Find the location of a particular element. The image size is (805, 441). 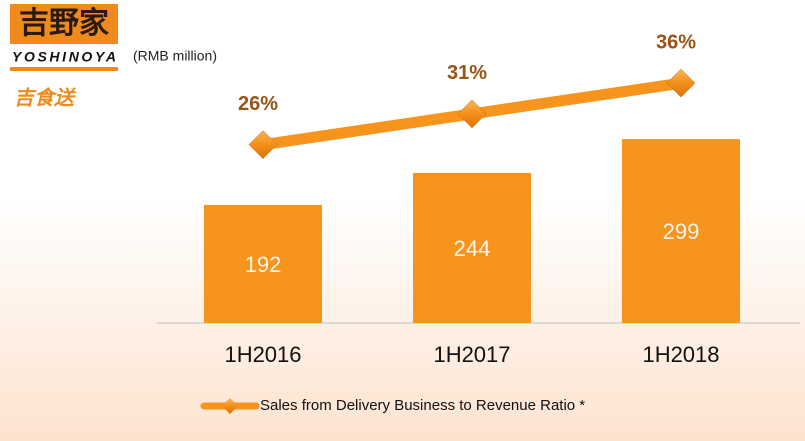

logo-brand: YOSHINOYA is located at coordinates (64, 57).